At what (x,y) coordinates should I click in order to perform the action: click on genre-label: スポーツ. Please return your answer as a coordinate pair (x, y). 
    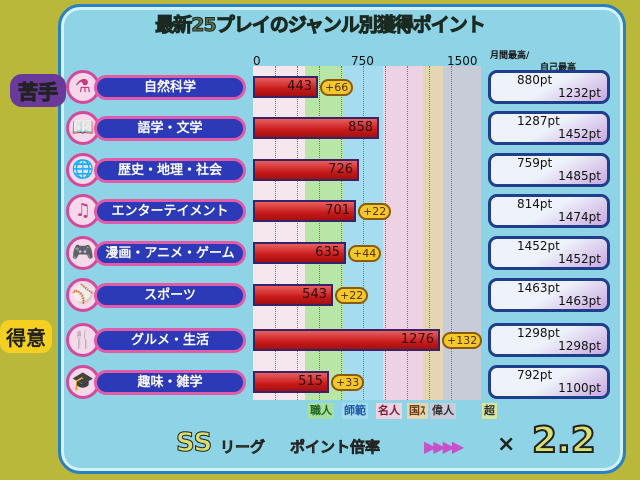
    Looking at the image, I should click on (170, 295).